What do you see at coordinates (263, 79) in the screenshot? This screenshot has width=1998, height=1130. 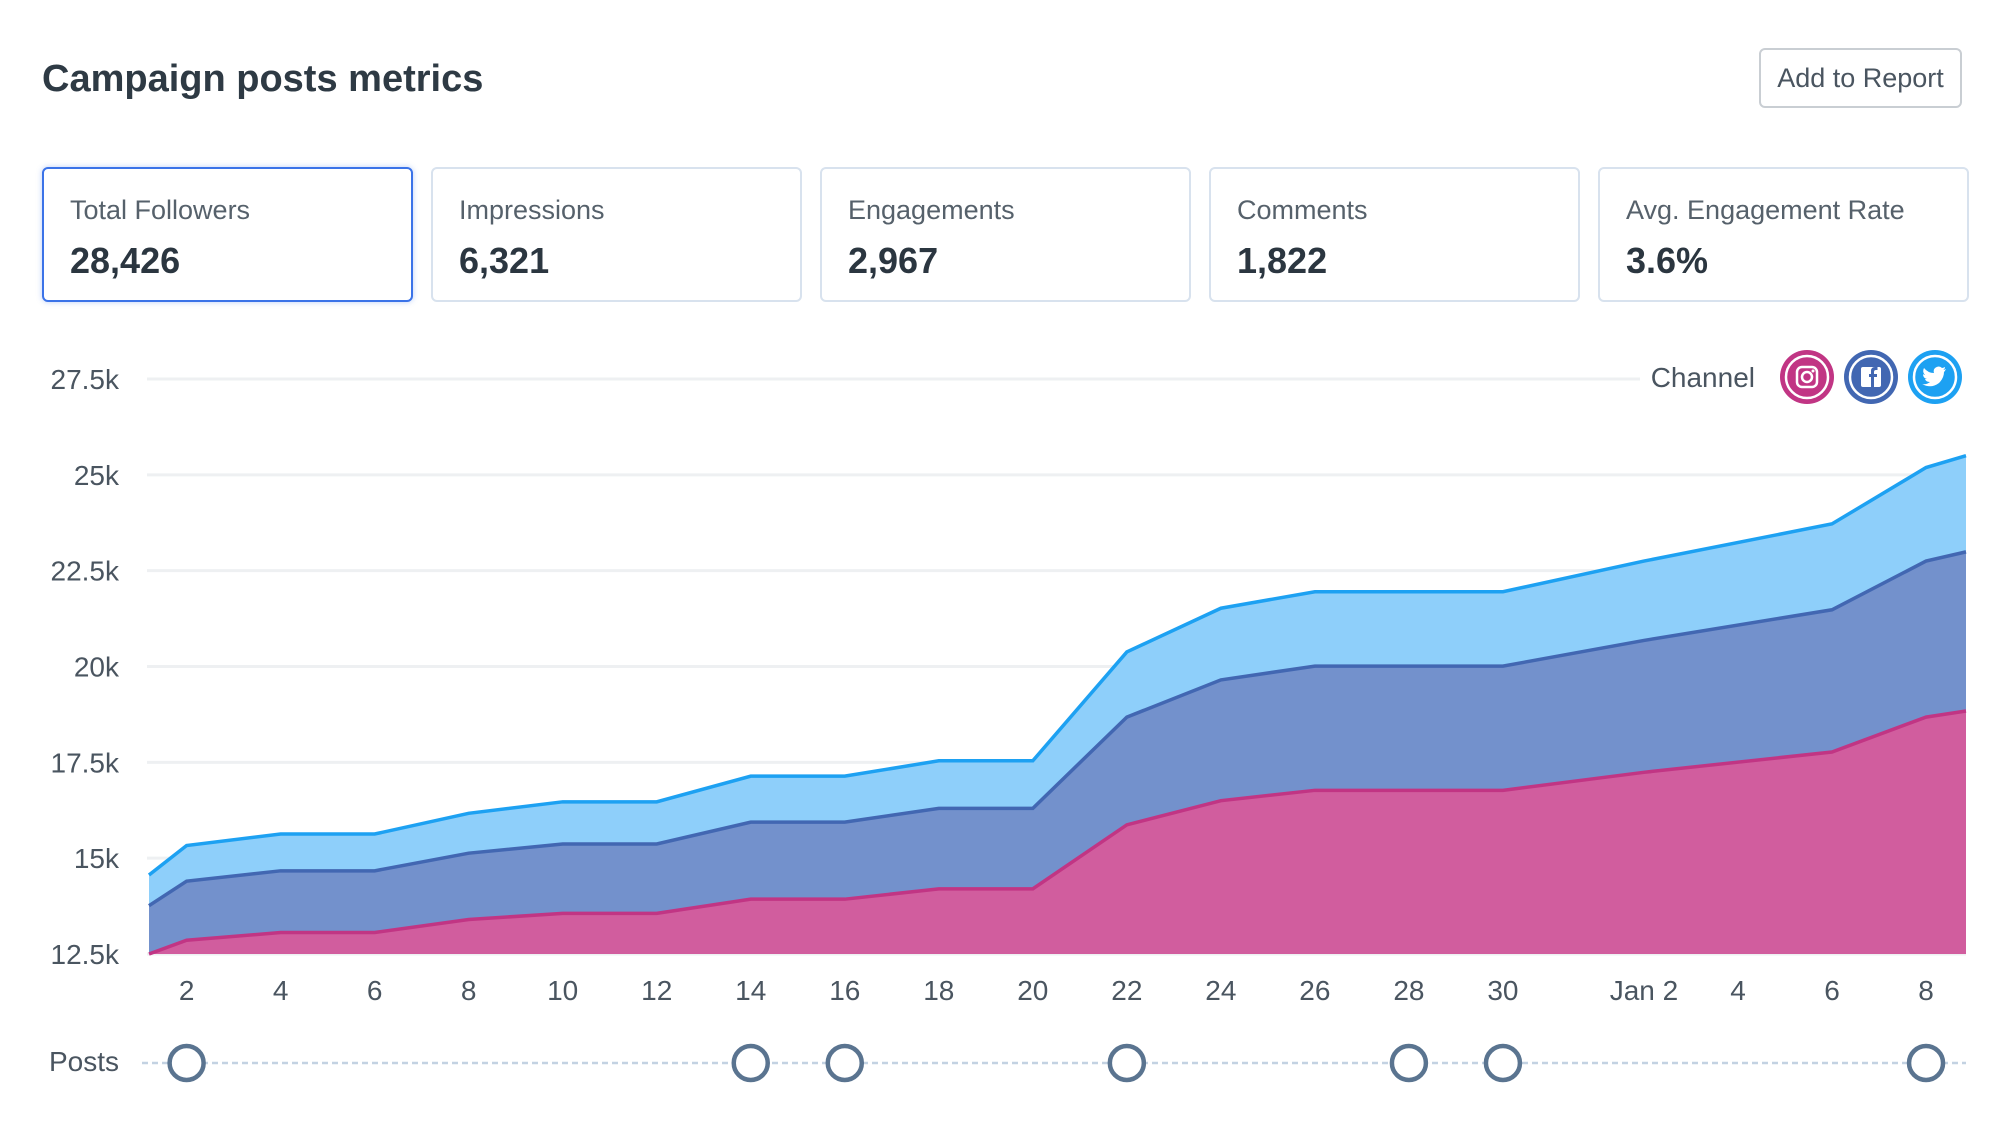 I see `page-title: Campaign posts metrics` at bounding box center [263, 79].